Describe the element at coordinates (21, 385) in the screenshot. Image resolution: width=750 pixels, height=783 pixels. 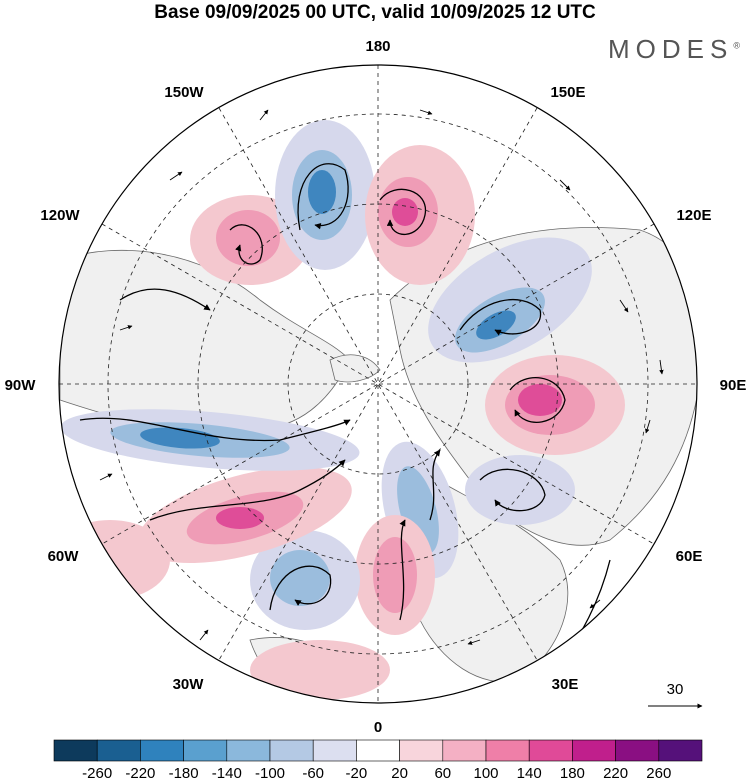
I see `lon-label-90w: 90W` at that location.